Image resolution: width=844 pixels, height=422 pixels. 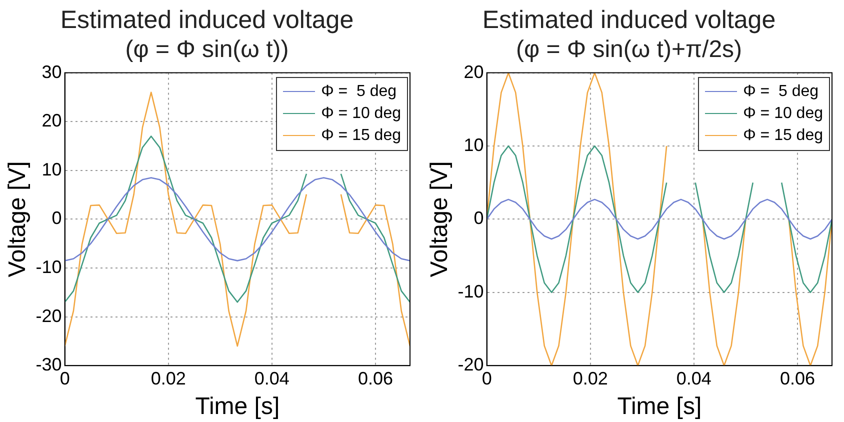 I want to click on y-tick-label: -30, so click(x=49, y=364).